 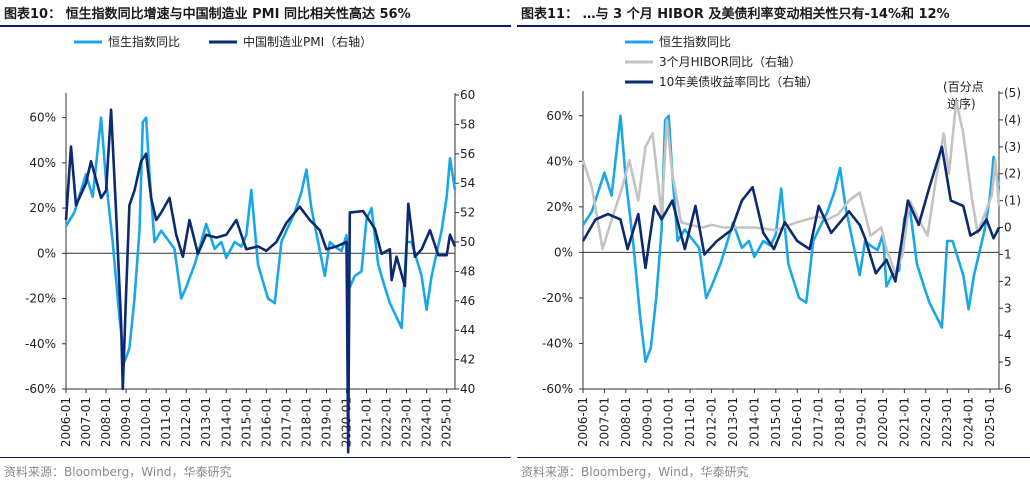 I want to click on y-right-tick-label: 2, so click(x=1008, y=281).